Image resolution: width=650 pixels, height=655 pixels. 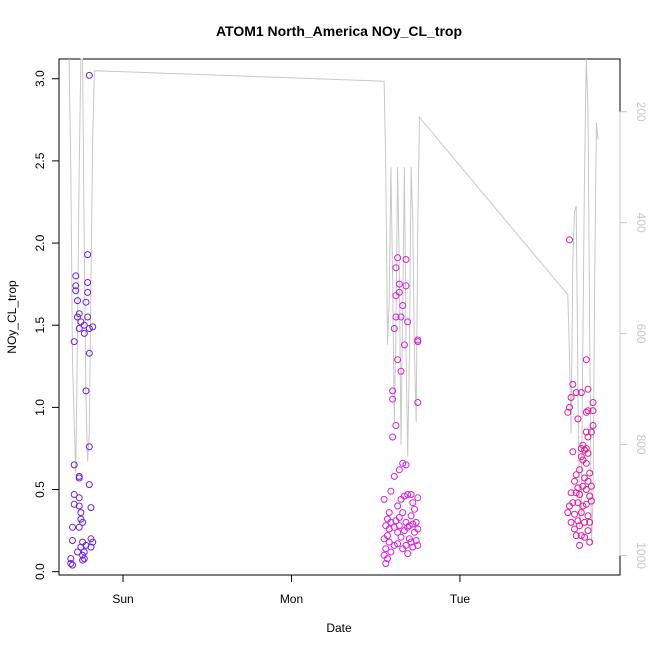 What do you see at coordinates (40, 407) in the screenshot?
I see `y-tick-label: 1.0` at bounding box center [40, 407].